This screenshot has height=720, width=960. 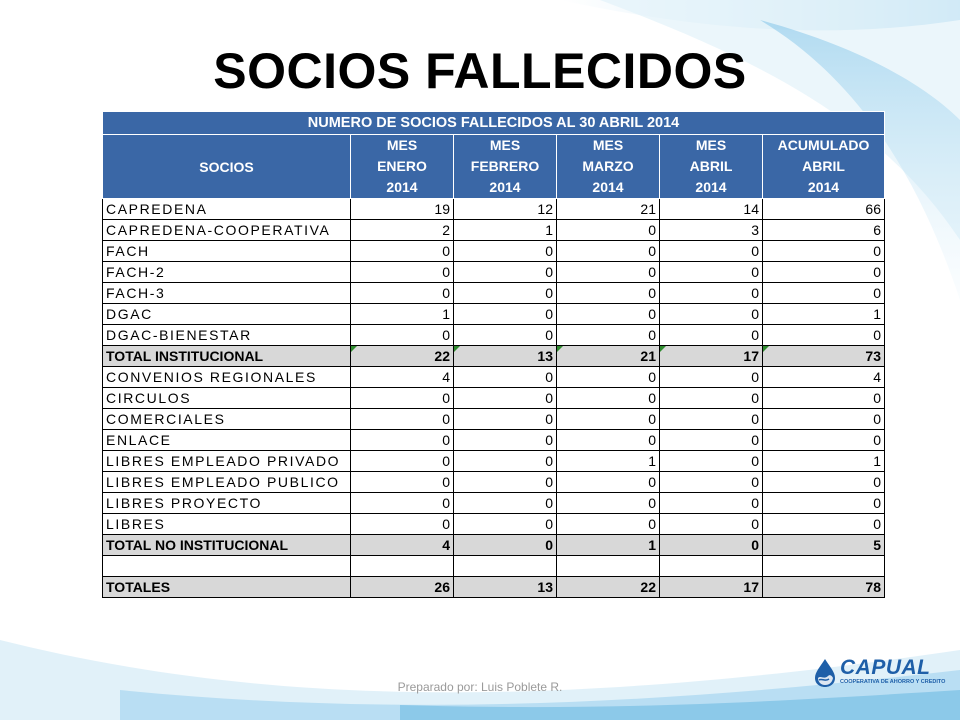 I want to click on total-row: TOTAL INSTITUCIONAL 22 13 21 17 73, so click(x=493, y=356).